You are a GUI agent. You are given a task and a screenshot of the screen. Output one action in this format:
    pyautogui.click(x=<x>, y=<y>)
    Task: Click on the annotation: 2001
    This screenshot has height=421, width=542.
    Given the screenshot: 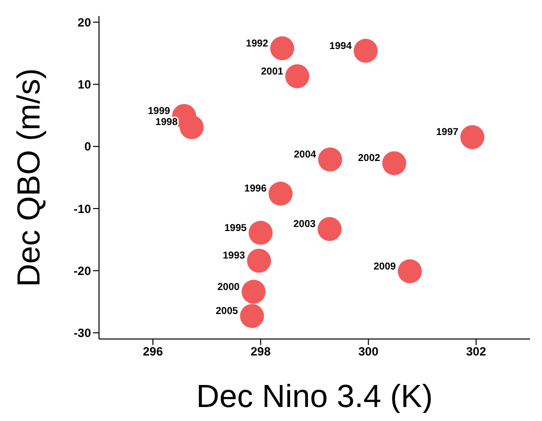 What is the action you would take?
    pyautogui.click(x=272, y=72)
    